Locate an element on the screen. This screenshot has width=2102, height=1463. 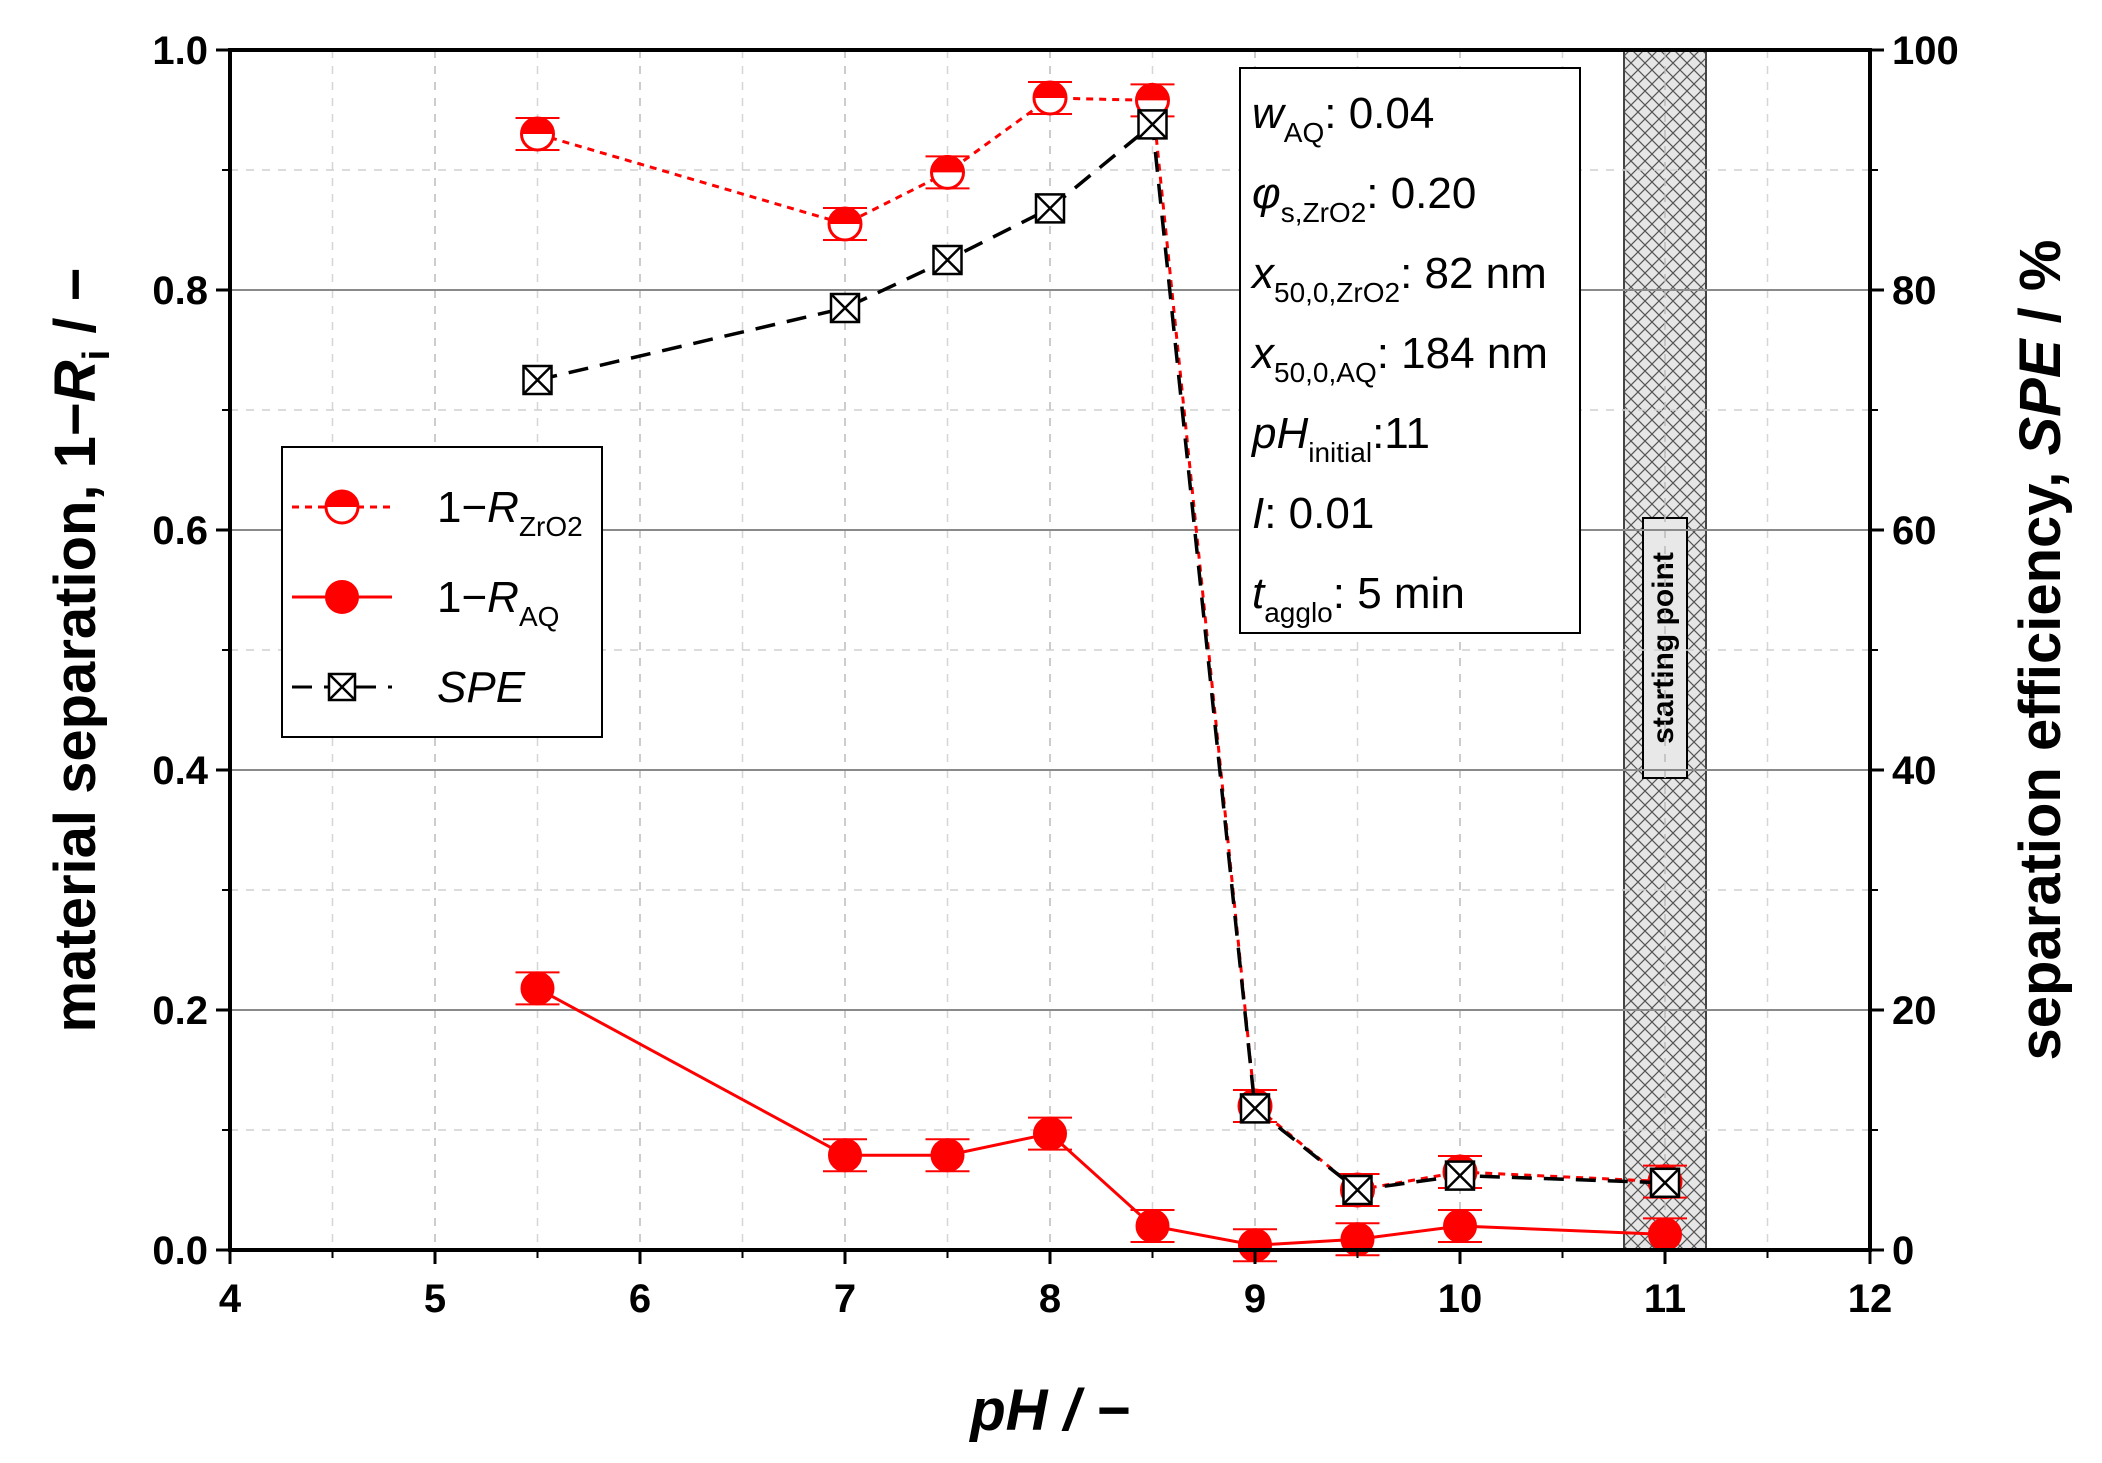
x-tick-label: 4 is located at coordinates (230, 1299).